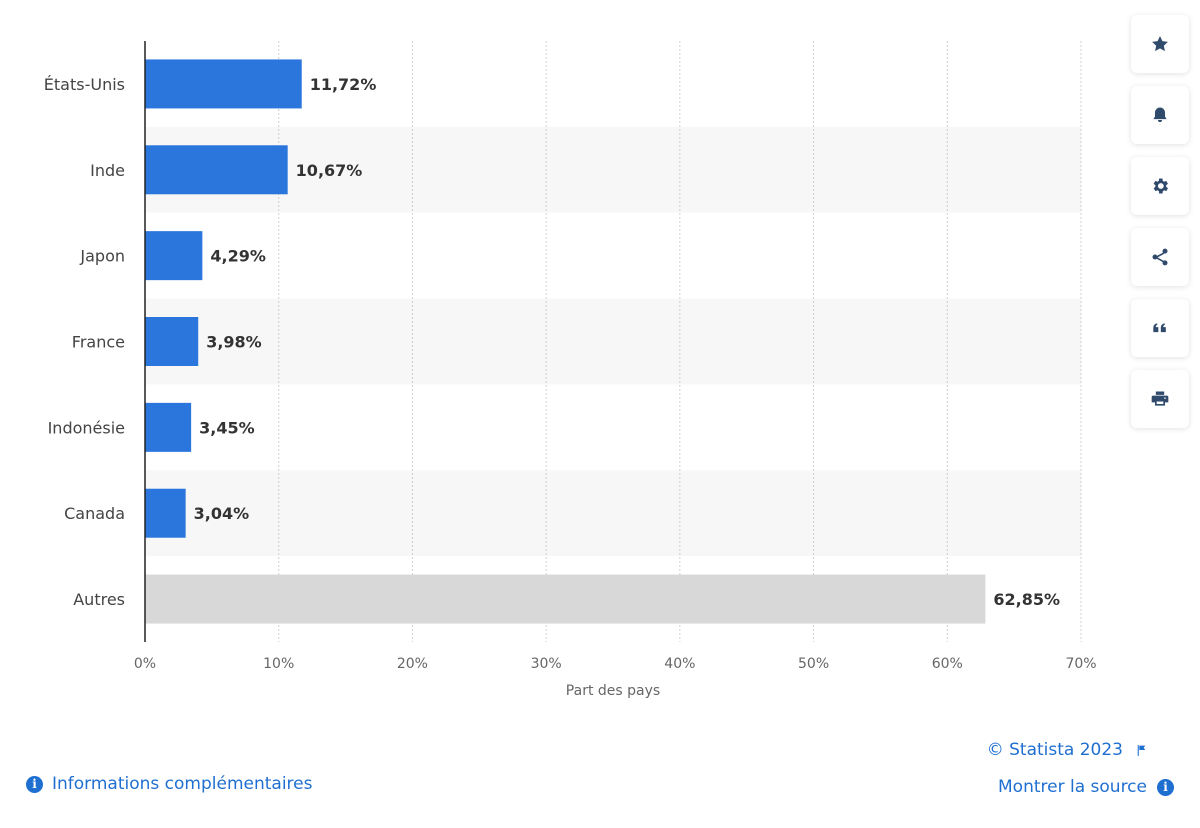 The width and height of the screenshot is (1200, 828). I want to click on category-label: France, so click(98, 342).